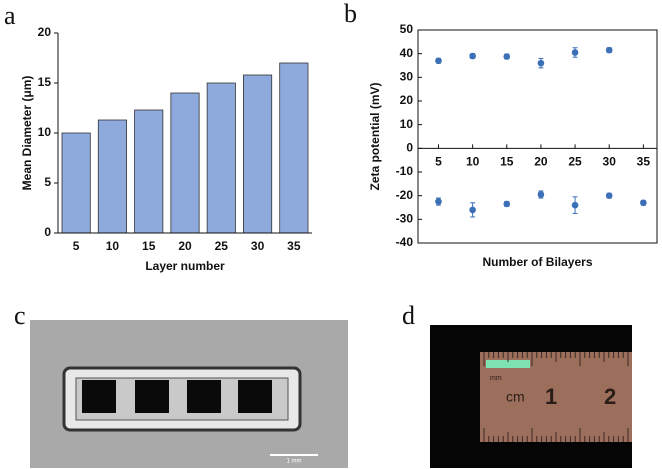  I want to click on y-tick-label: -30, so click(405, 219).